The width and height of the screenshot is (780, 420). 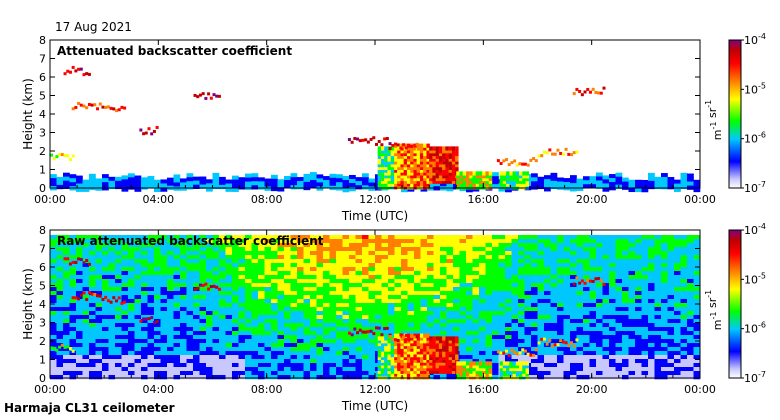 I want to click on date-label: 17 Aug 2021, so click(x=93, y=27).